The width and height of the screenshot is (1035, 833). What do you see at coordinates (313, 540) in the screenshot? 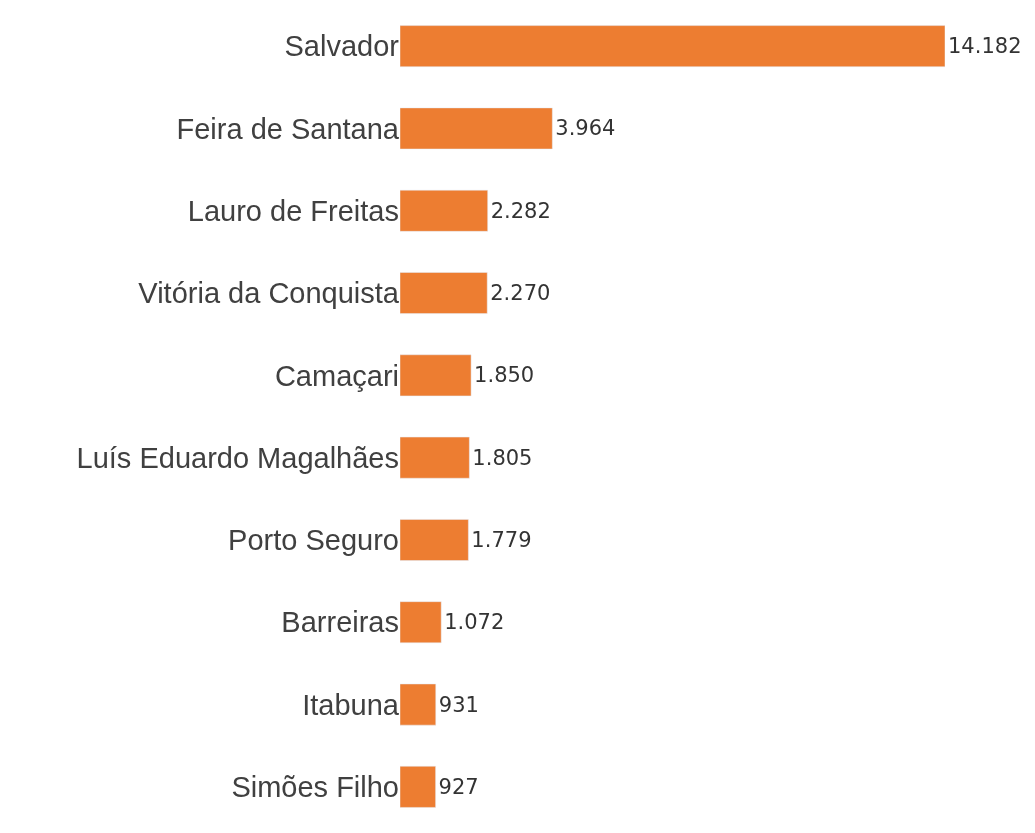
I see `y-tick-label: Porto Seguro` at bounding box center [313, 540].